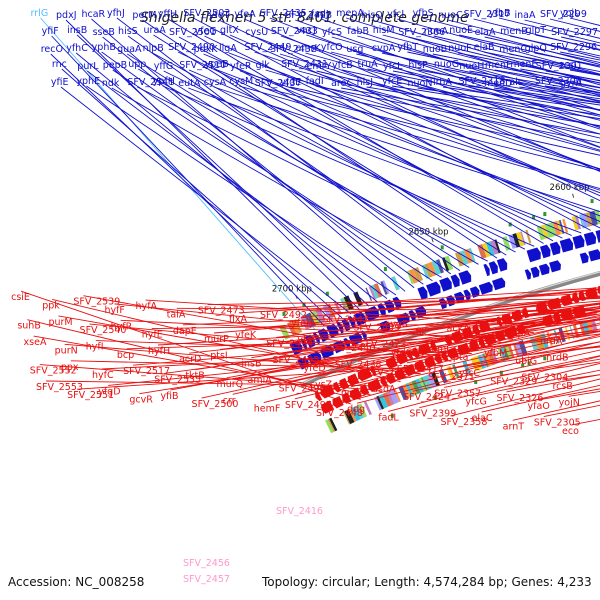 The height and width of the screenshot is (600, 600). I want to click on gene-label: SFV_2497, so click(308, 405).